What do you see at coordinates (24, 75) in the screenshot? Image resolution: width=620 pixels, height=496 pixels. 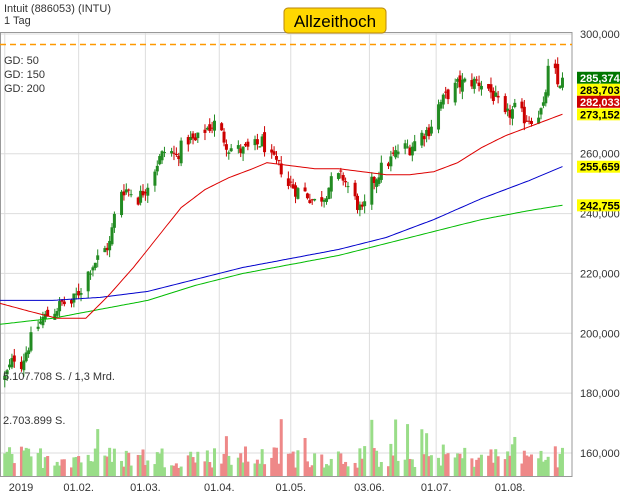 I see `legend-ma150: GD: 150` at bounding box center [24, 75].